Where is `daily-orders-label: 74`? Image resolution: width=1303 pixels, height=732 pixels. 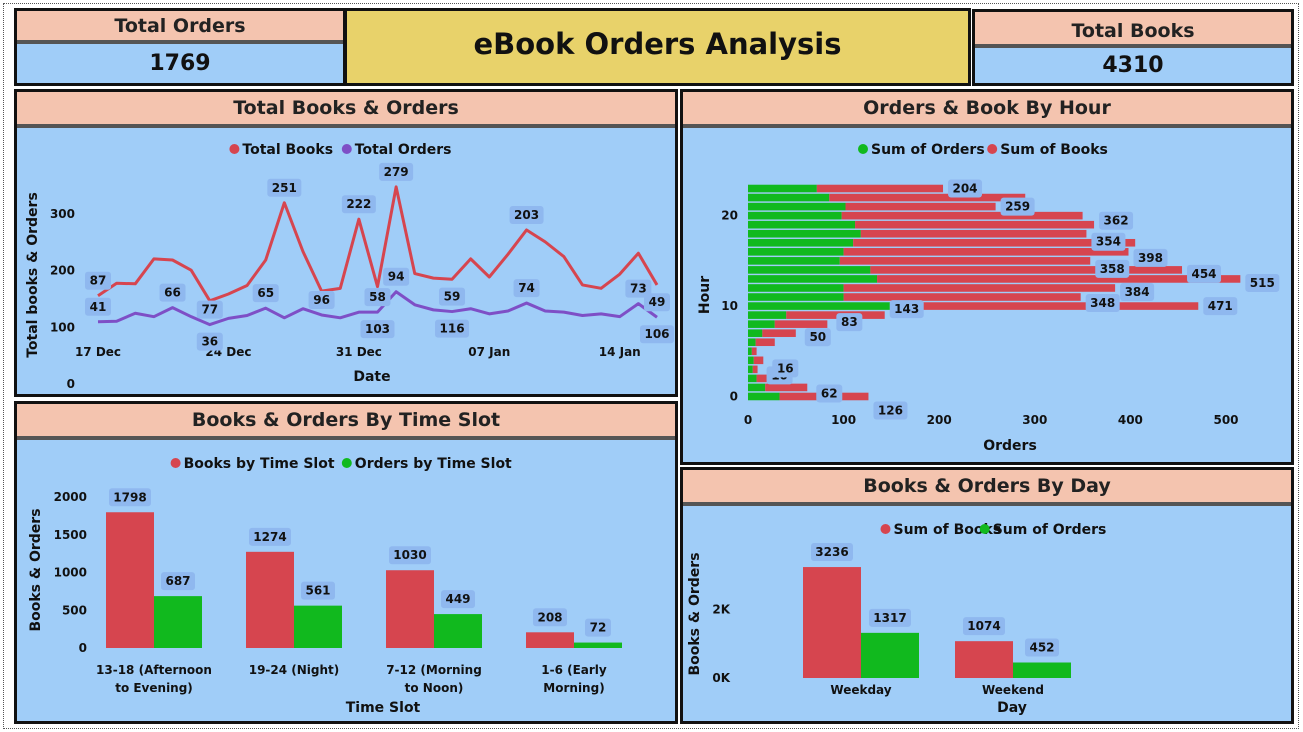 daily-orders-label: 74 is located at coordinates (526, 288).